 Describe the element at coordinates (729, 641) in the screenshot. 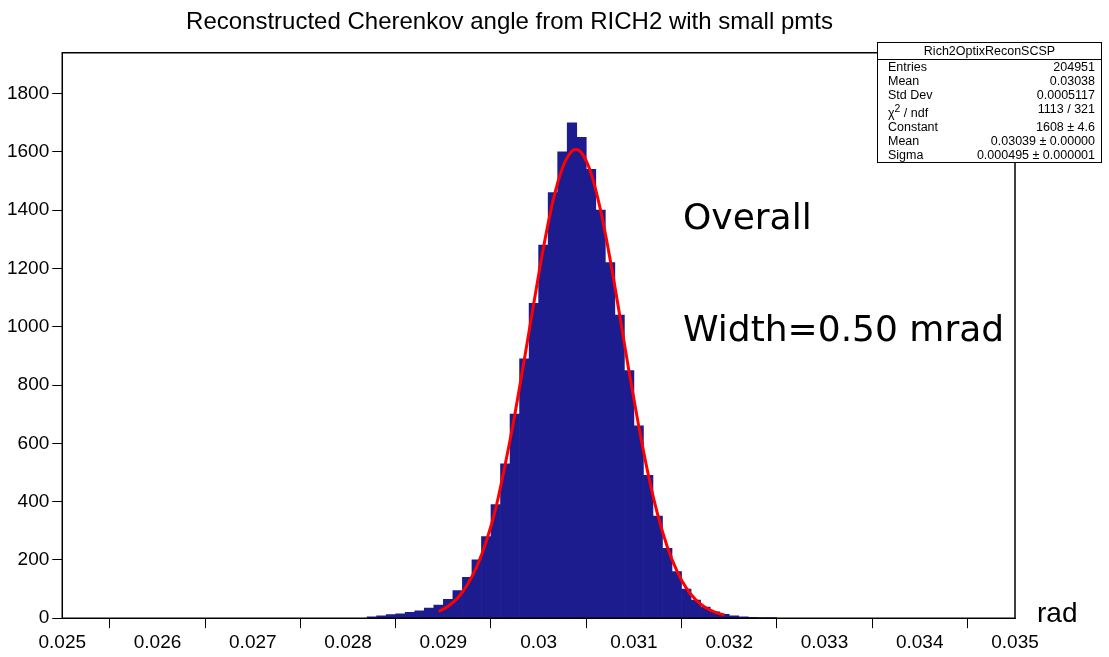

I see `x-tick-label: 0.032` at that location.